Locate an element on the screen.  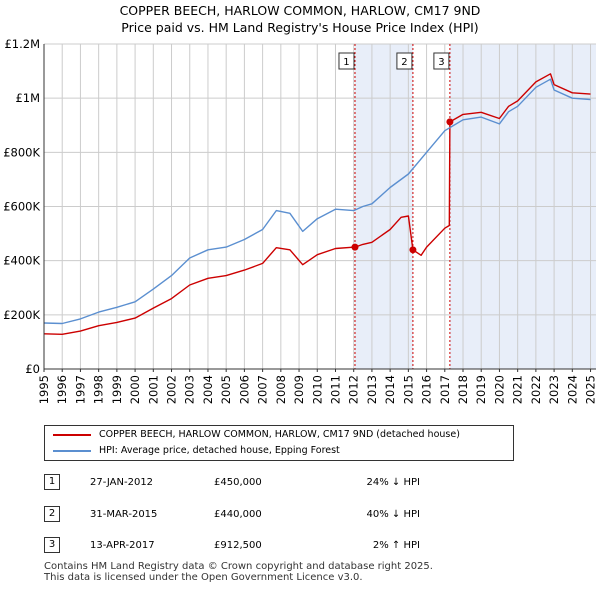
x-tick-label: 2013 is located at coordinates (372, 389).